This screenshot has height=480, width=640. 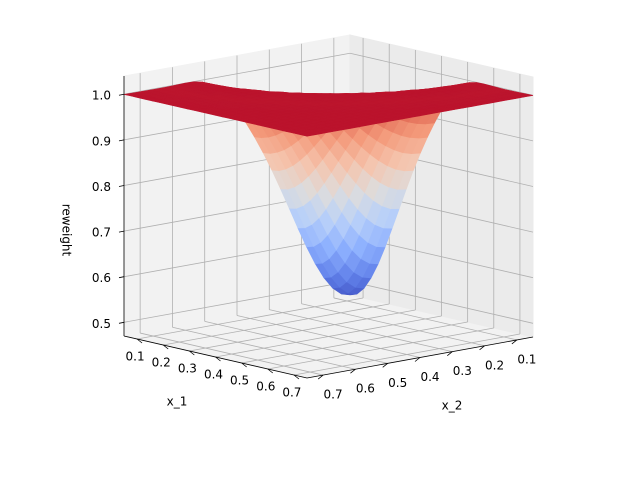 I want to click on y-tick-label: 0.1, so click(x=526, y=359).